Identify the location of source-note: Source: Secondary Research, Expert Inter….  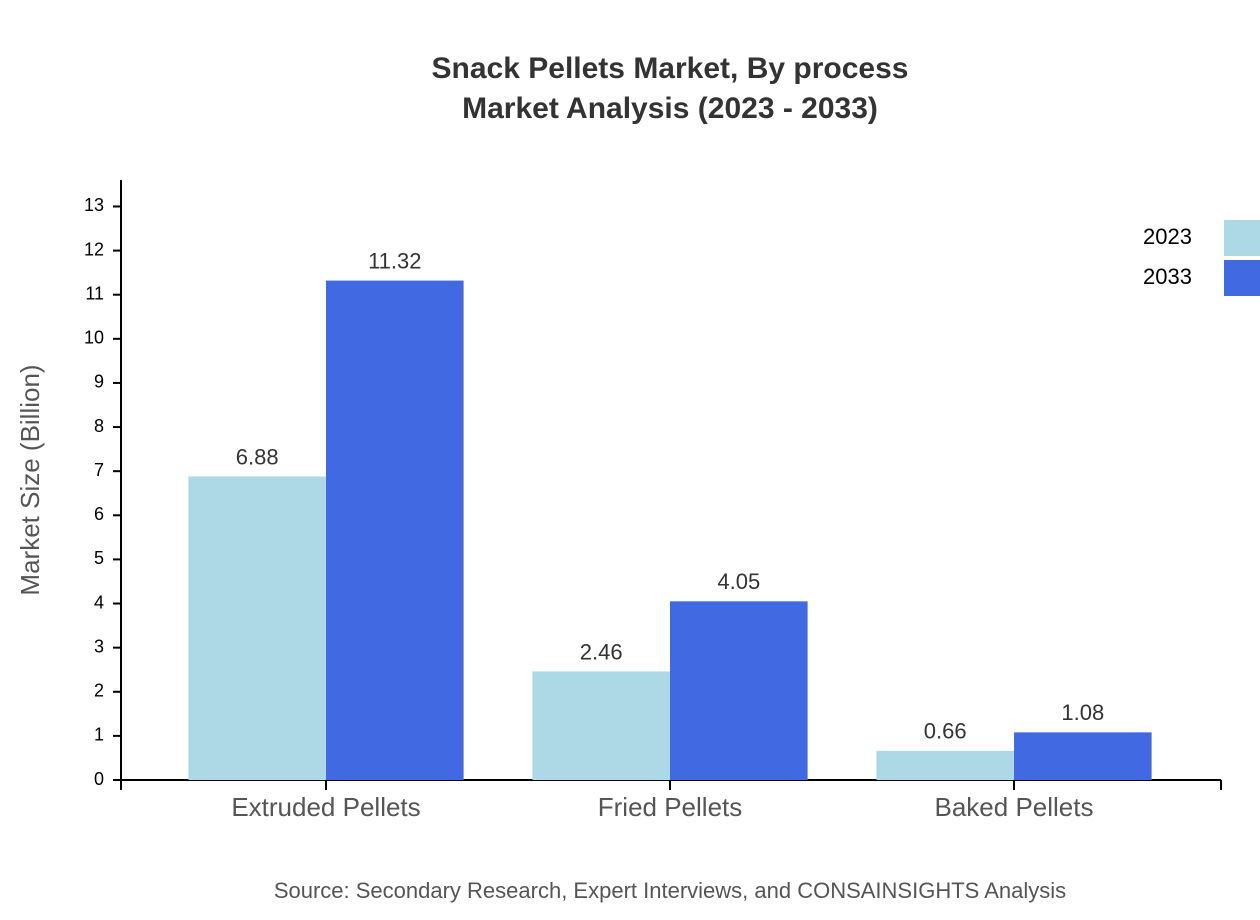
(670, 890).